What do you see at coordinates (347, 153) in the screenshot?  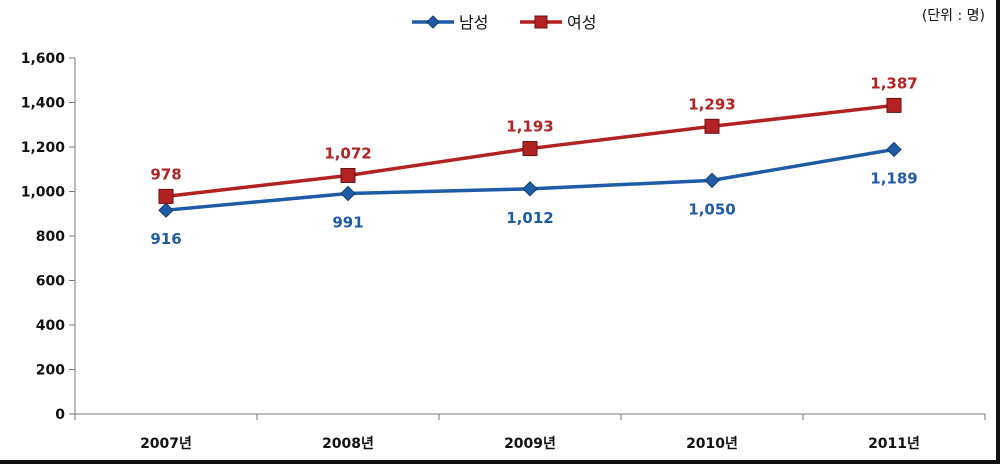 I see `data-label: 1,072` at bounding box center [347, 153].